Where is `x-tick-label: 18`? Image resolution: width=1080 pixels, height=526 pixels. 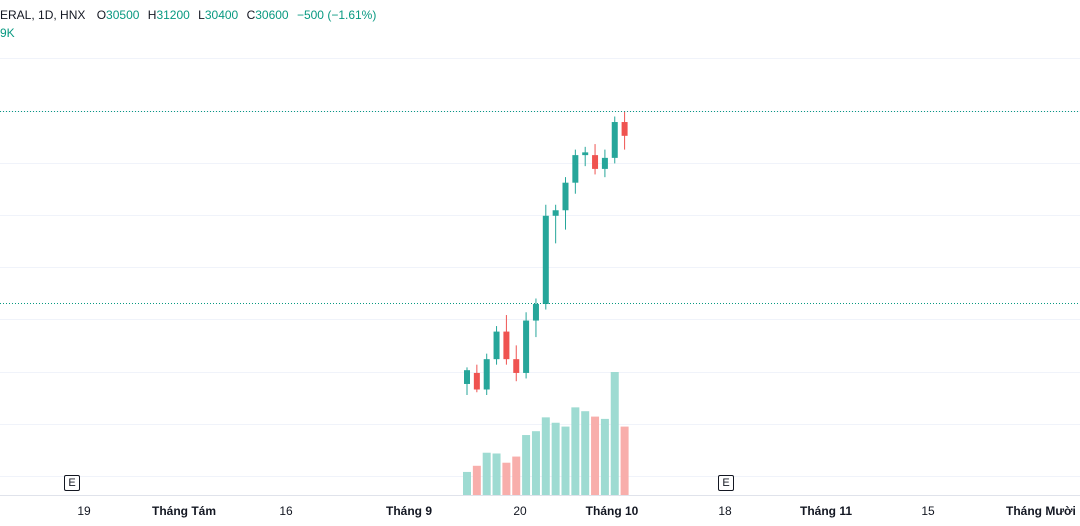
x-tick-label: 18 is located at coordinates (725, 511).